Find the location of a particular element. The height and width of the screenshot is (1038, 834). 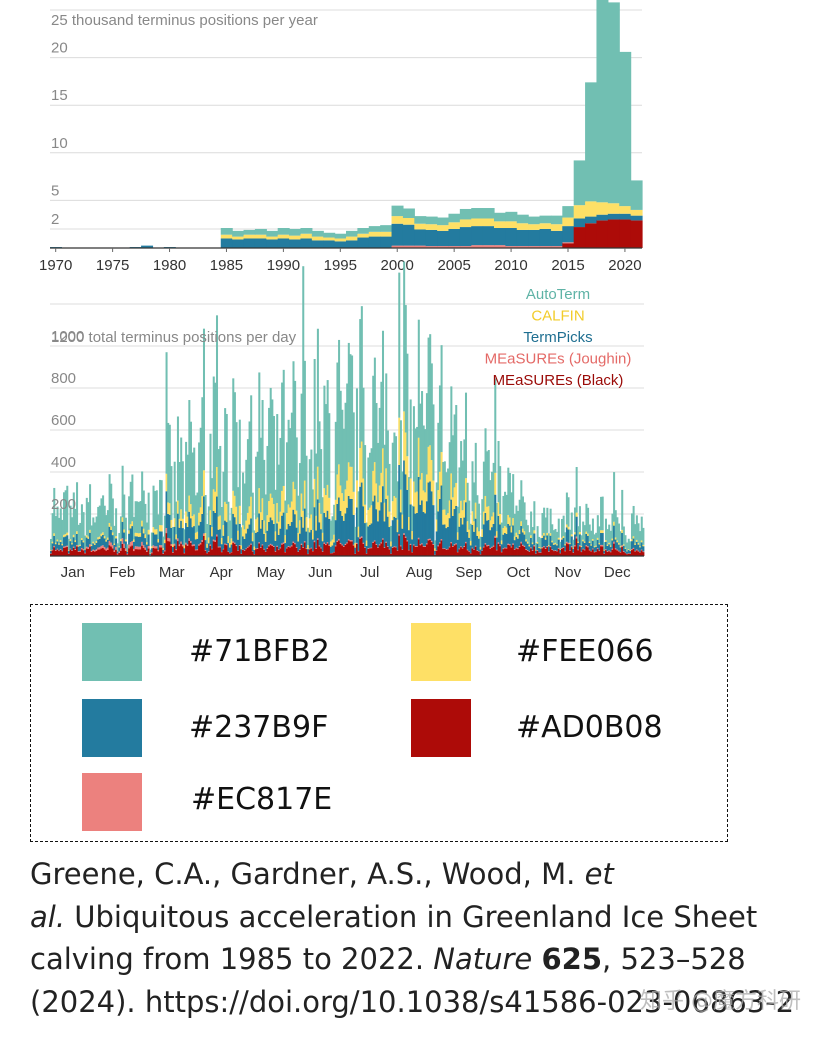

chart1-xtick-label: 2020 is located at coordinates (624, 265).